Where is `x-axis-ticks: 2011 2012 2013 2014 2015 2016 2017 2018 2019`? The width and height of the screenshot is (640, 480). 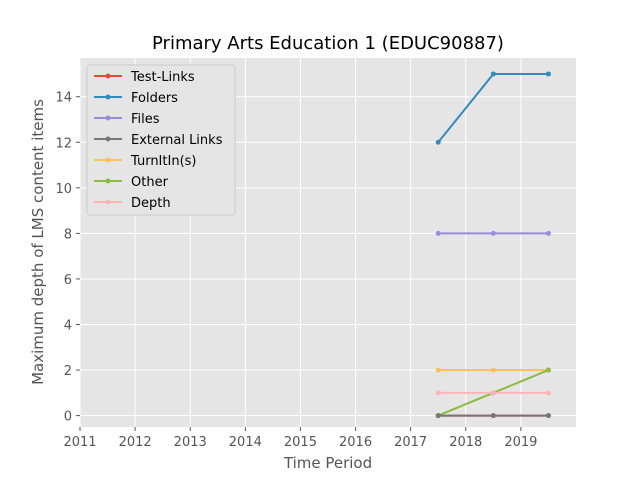 x-axis-ticks: 2011 2012 2013 2014 2015 2016 2017 2018 2019 is located at coordinates (300, 438).